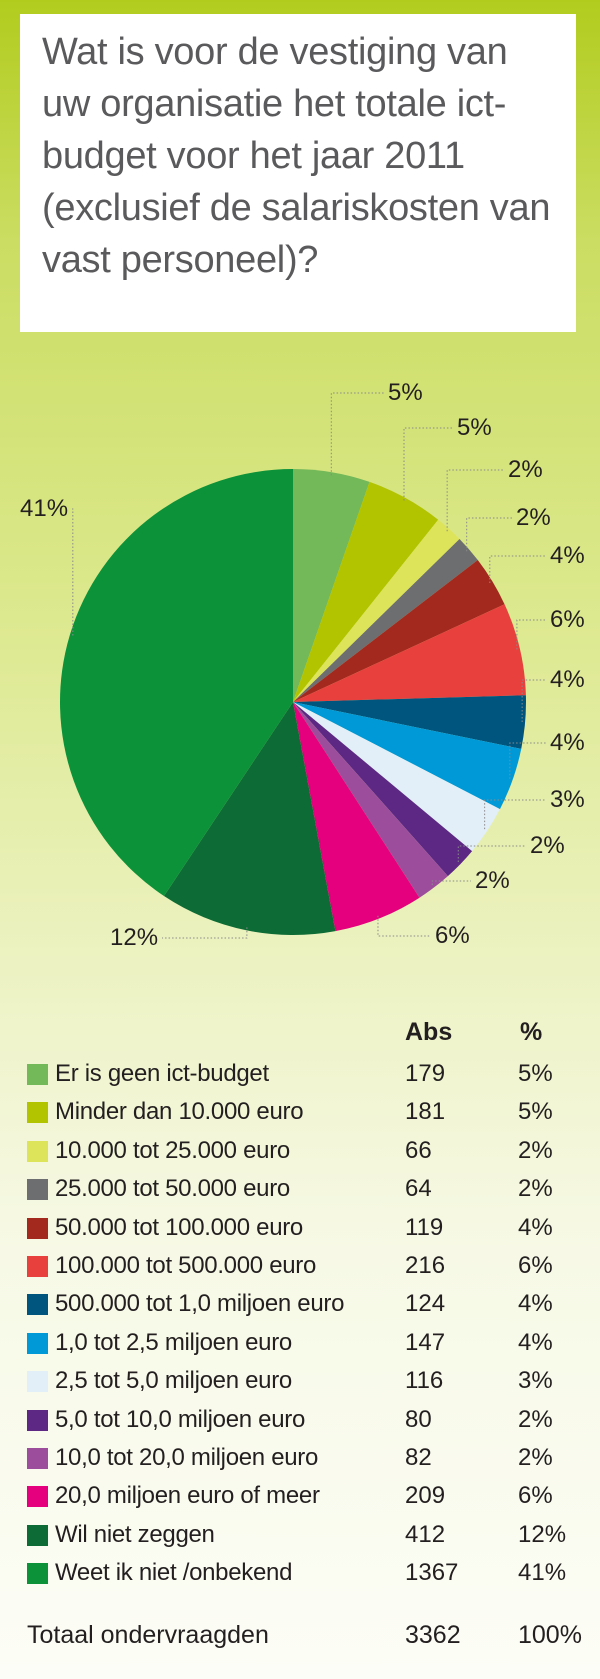  I want to click on legend-abs-value: 412, so click(425, 1534).